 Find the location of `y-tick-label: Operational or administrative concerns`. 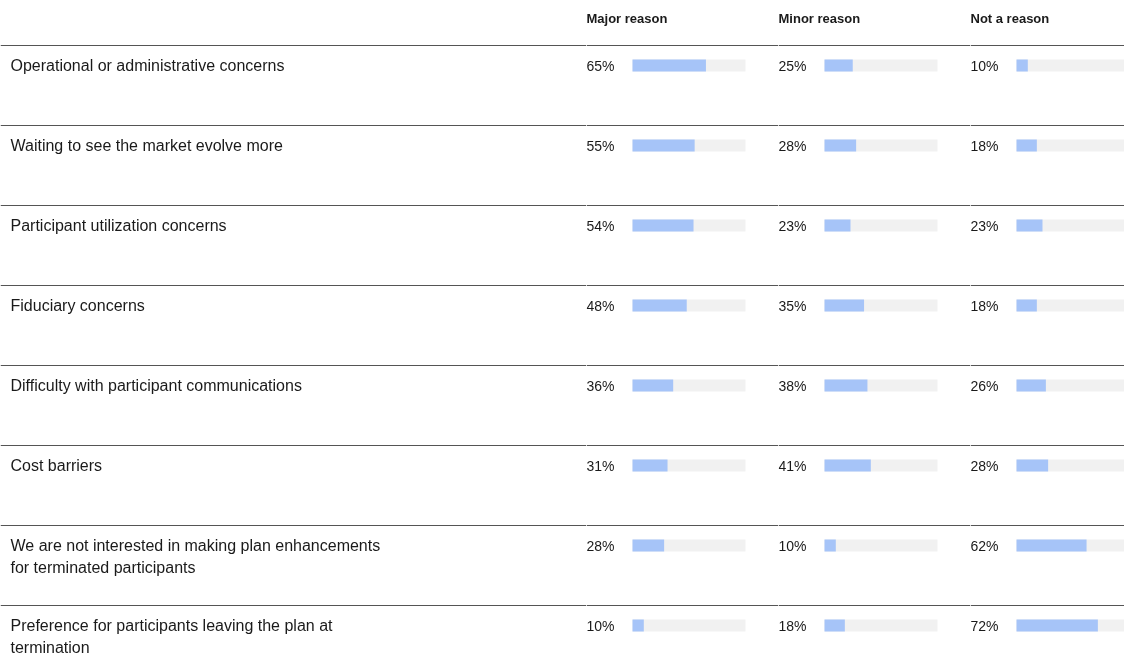

y-tick-label: Operational or administrative concerns is located at coordinates (147, 65).